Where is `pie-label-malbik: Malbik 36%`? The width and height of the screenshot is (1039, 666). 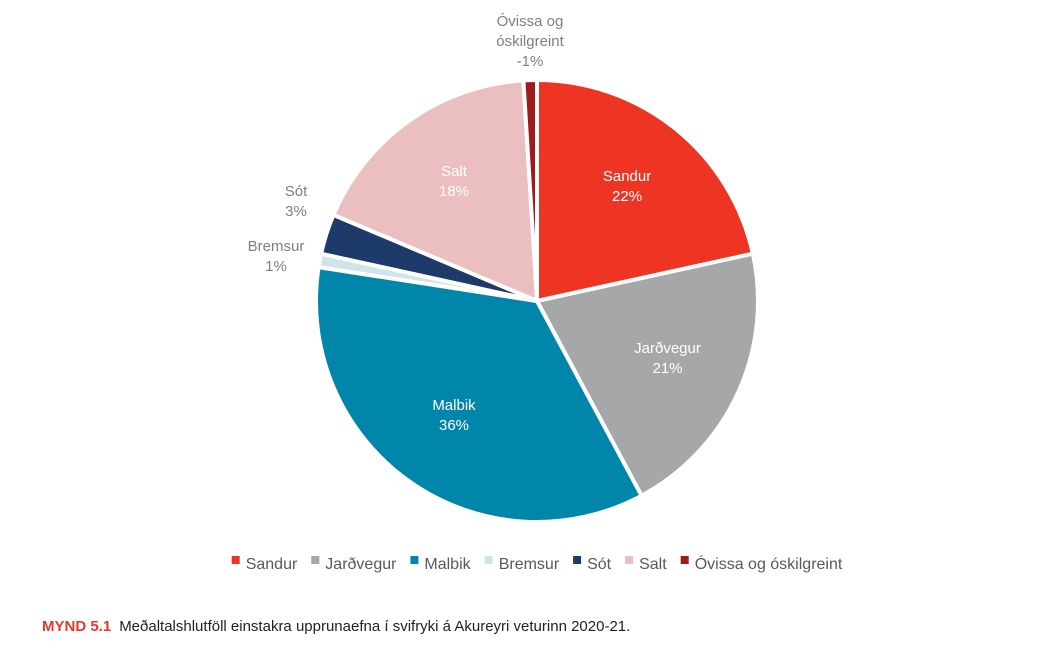 pie-label-malbik: Malbik 36% is located at coordinates (454, 415).